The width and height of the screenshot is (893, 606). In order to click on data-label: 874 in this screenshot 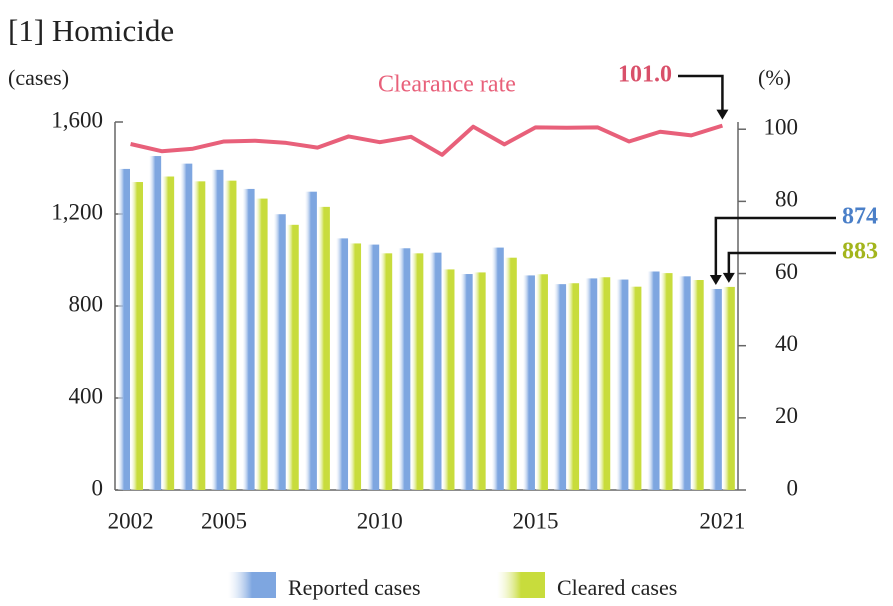, I will do `click(860, 217)`.